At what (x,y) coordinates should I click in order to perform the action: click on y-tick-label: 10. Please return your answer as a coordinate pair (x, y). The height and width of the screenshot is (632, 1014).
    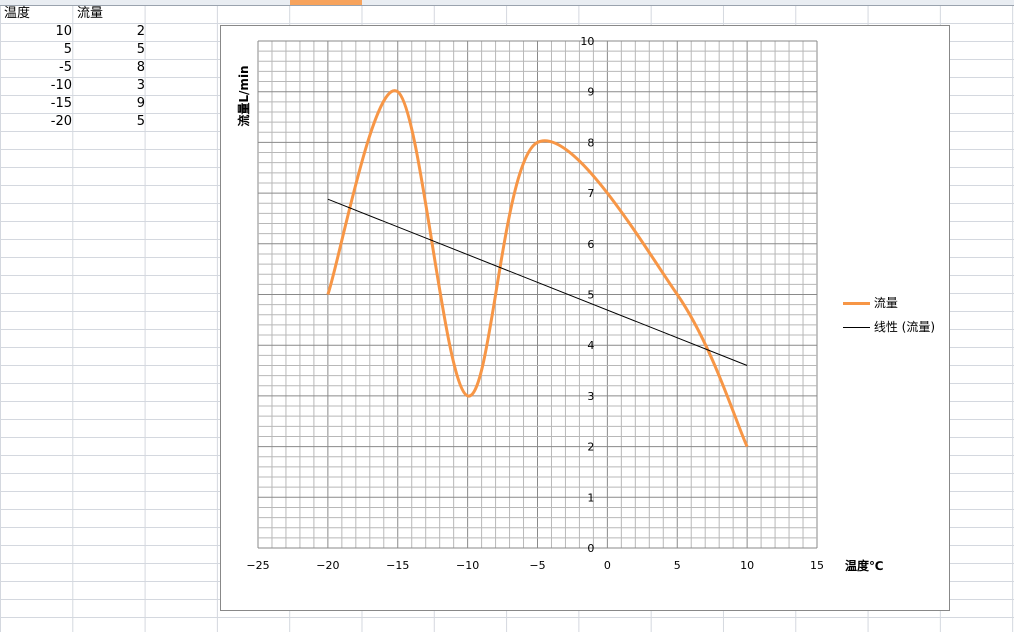
    Looking at the image, I should click on (587, 41).